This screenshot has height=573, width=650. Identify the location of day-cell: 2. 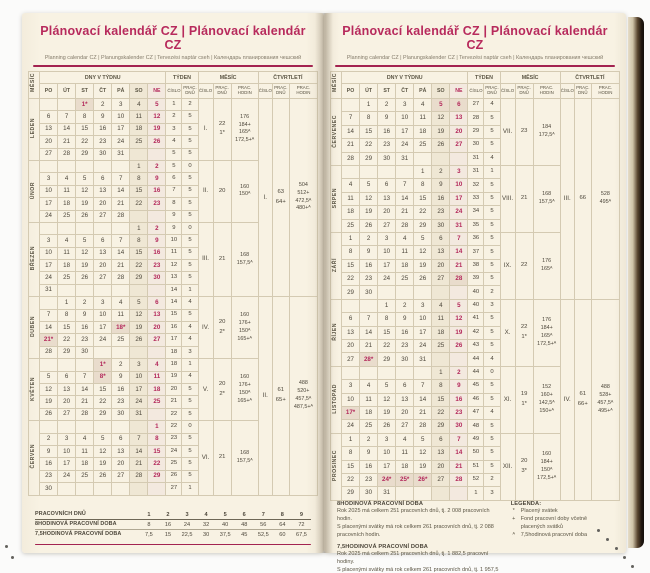
(387, 105).